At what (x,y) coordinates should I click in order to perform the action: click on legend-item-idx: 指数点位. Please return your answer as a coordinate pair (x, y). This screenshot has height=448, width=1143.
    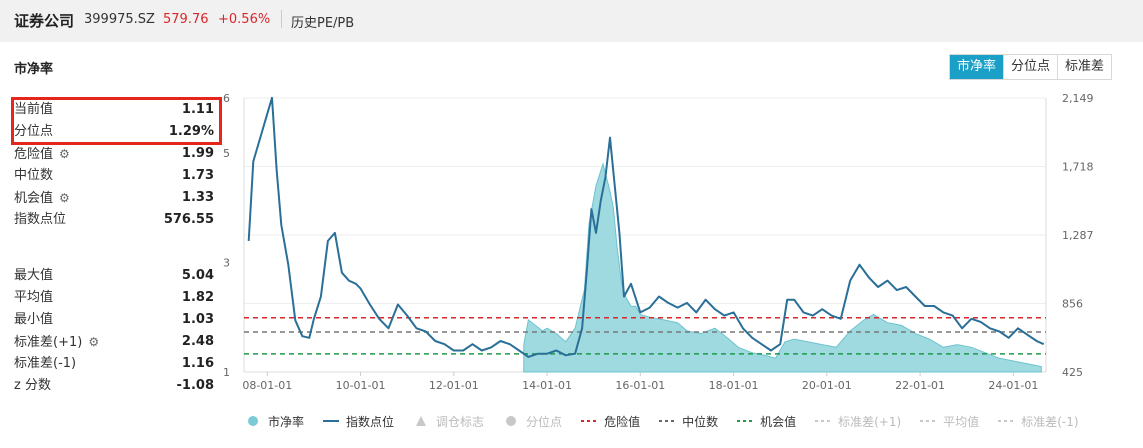
    Looking at the image, I should click on (358, 421).